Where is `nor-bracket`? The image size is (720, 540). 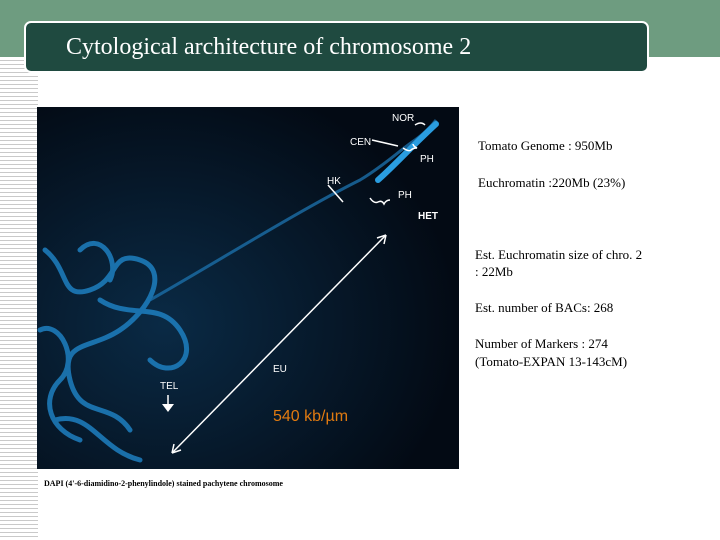 nor-bracket is located at coordinates (420, 124).